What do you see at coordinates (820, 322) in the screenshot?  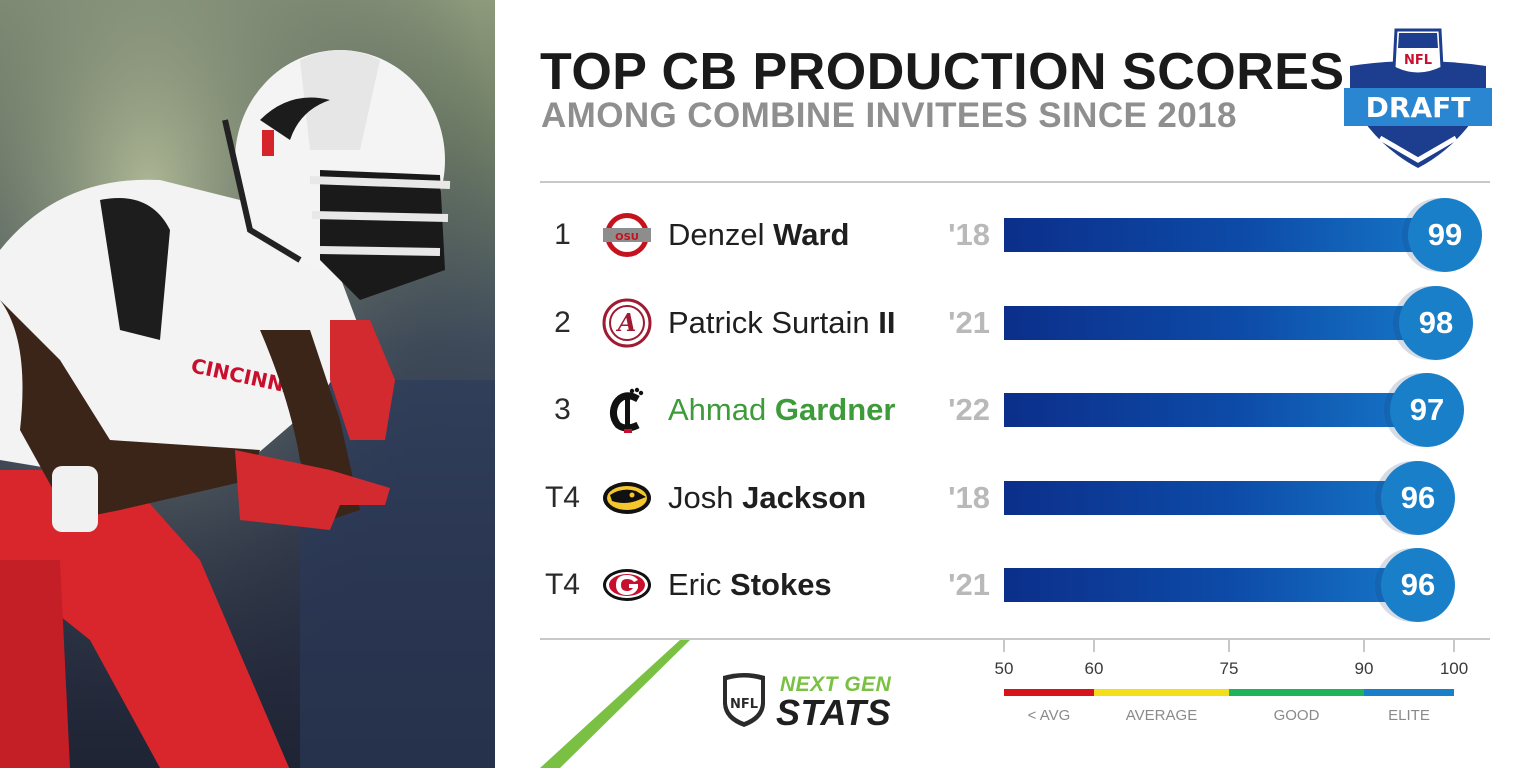 I see `player-last-name: Surtain` at bounding box center [820, 322].